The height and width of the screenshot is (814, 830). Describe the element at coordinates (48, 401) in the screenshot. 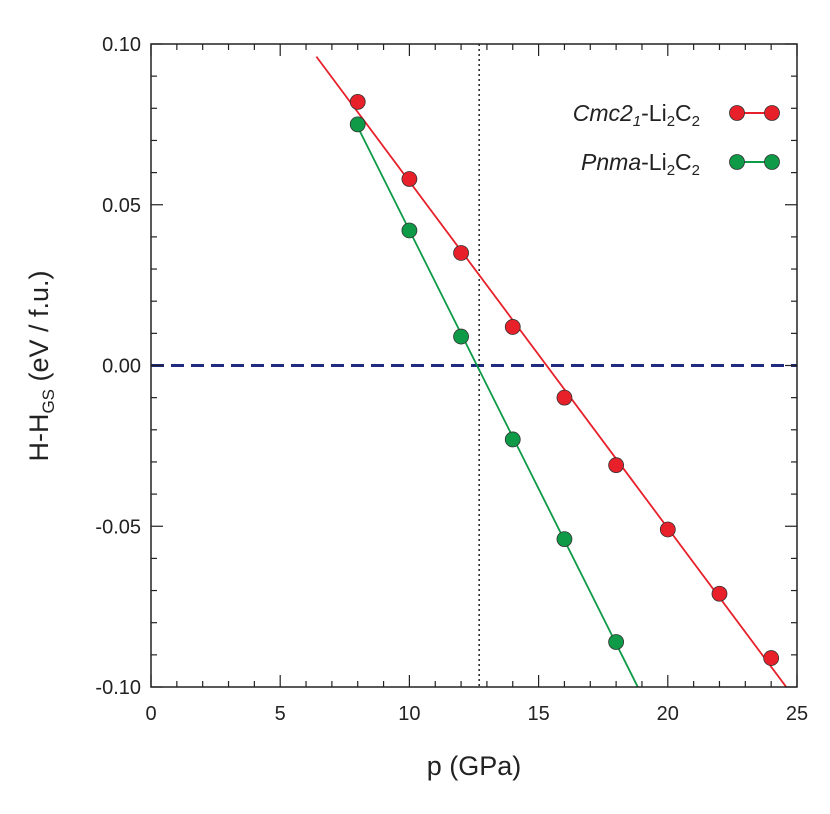

I see `y-axis-title-sub: GS` at that location.